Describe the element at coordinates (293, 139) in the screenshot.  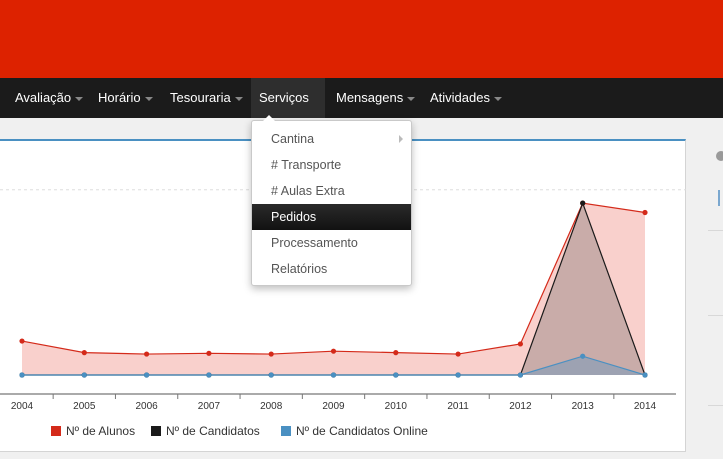
I see `menu-item-label: Cantina` at that location.